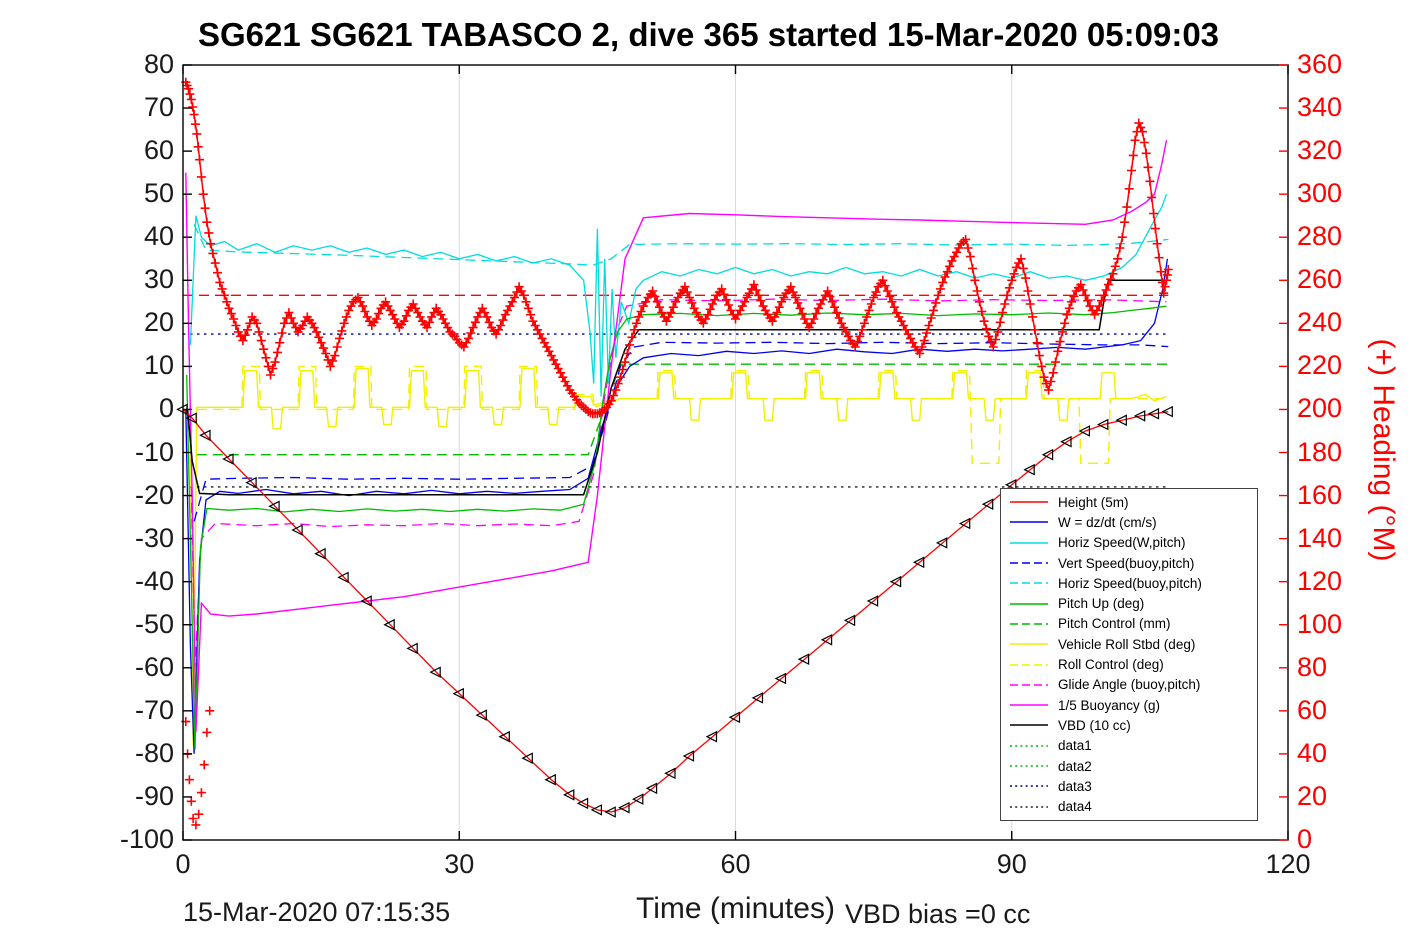 The image size is (1417, 945). What do you see at coordinates (1075, 786) in the screenshot?
I see `legend-label: data3` at bounding box center [1075, 786].